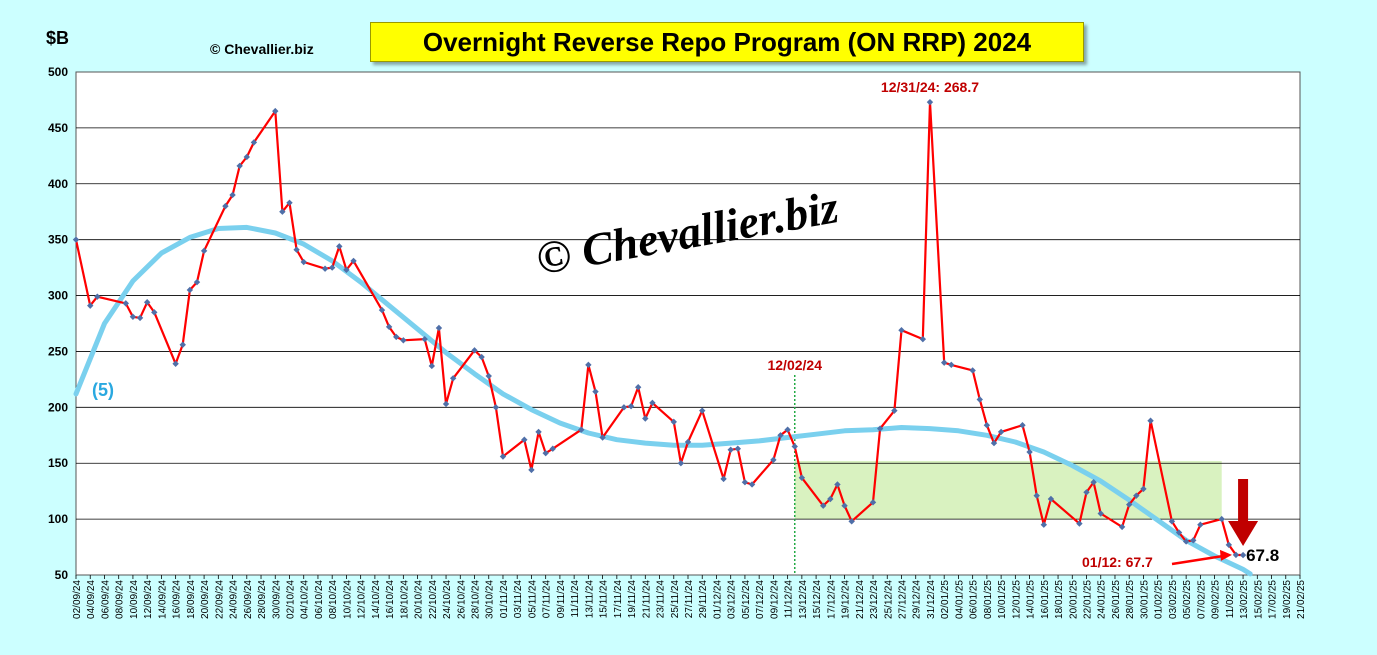  Describe the element at coordinates (362, 599) in the screenshot. I see `x-tick-label: 12/10/24` at that location.